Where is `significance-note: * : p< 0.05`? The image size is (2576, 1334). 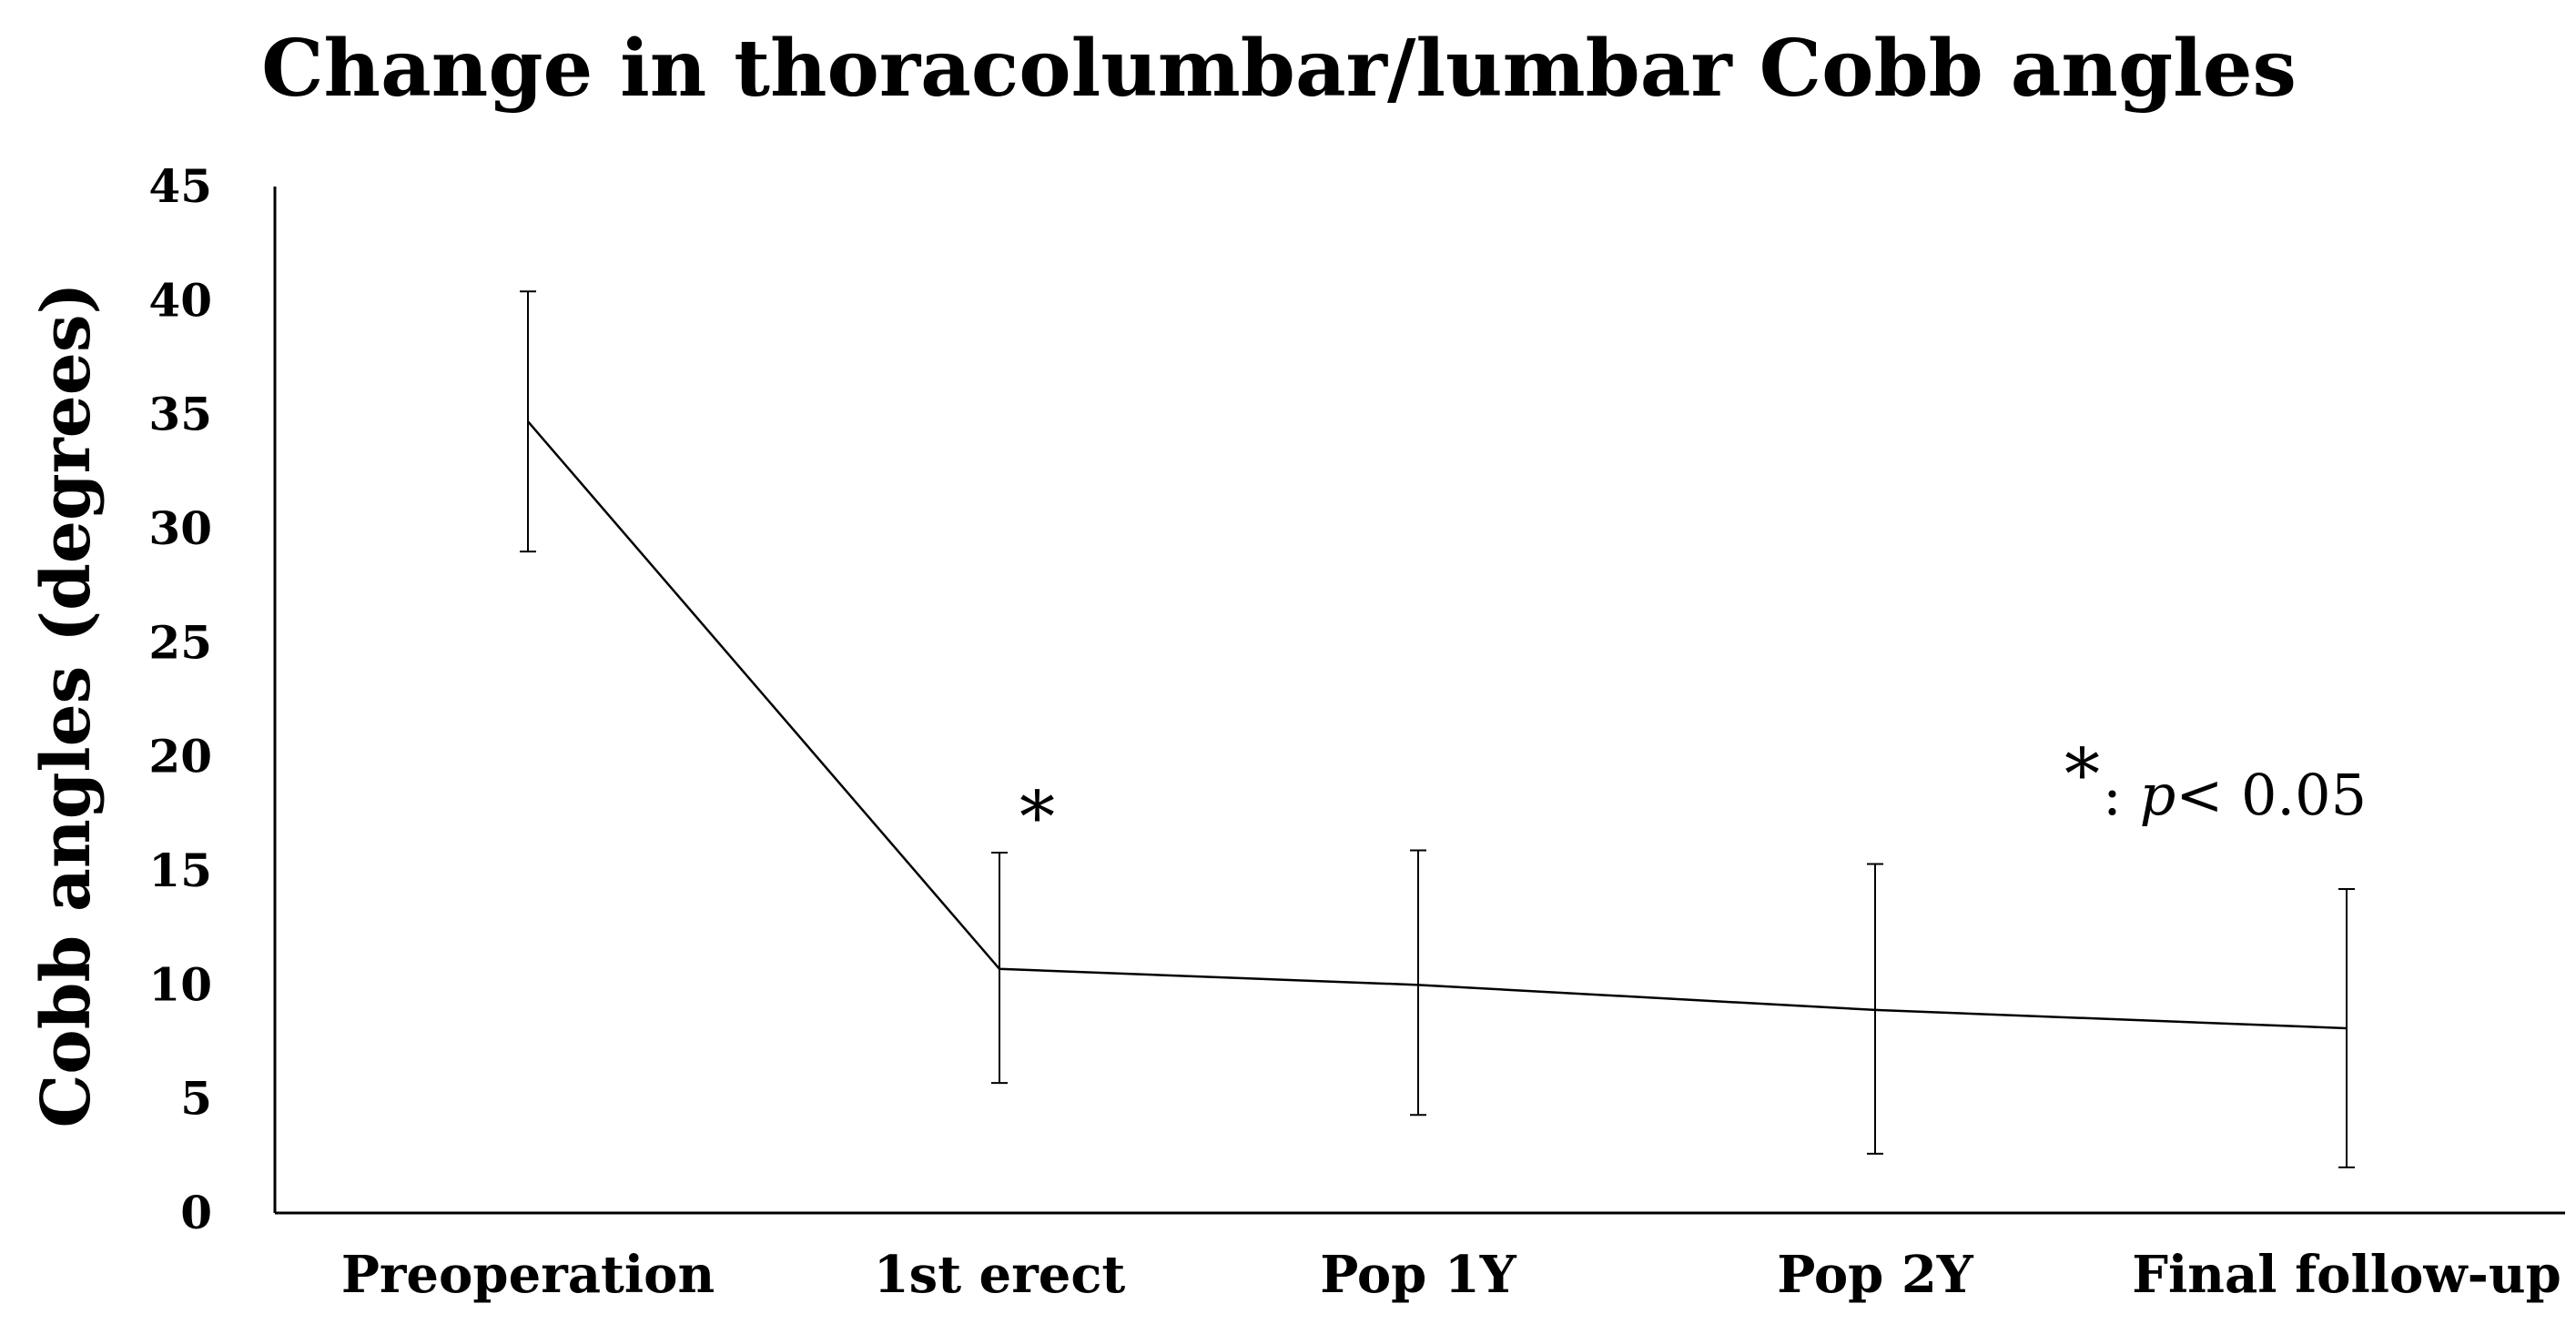
significance-note: * : p< 0.05 is located at coordinates (2215, 781).